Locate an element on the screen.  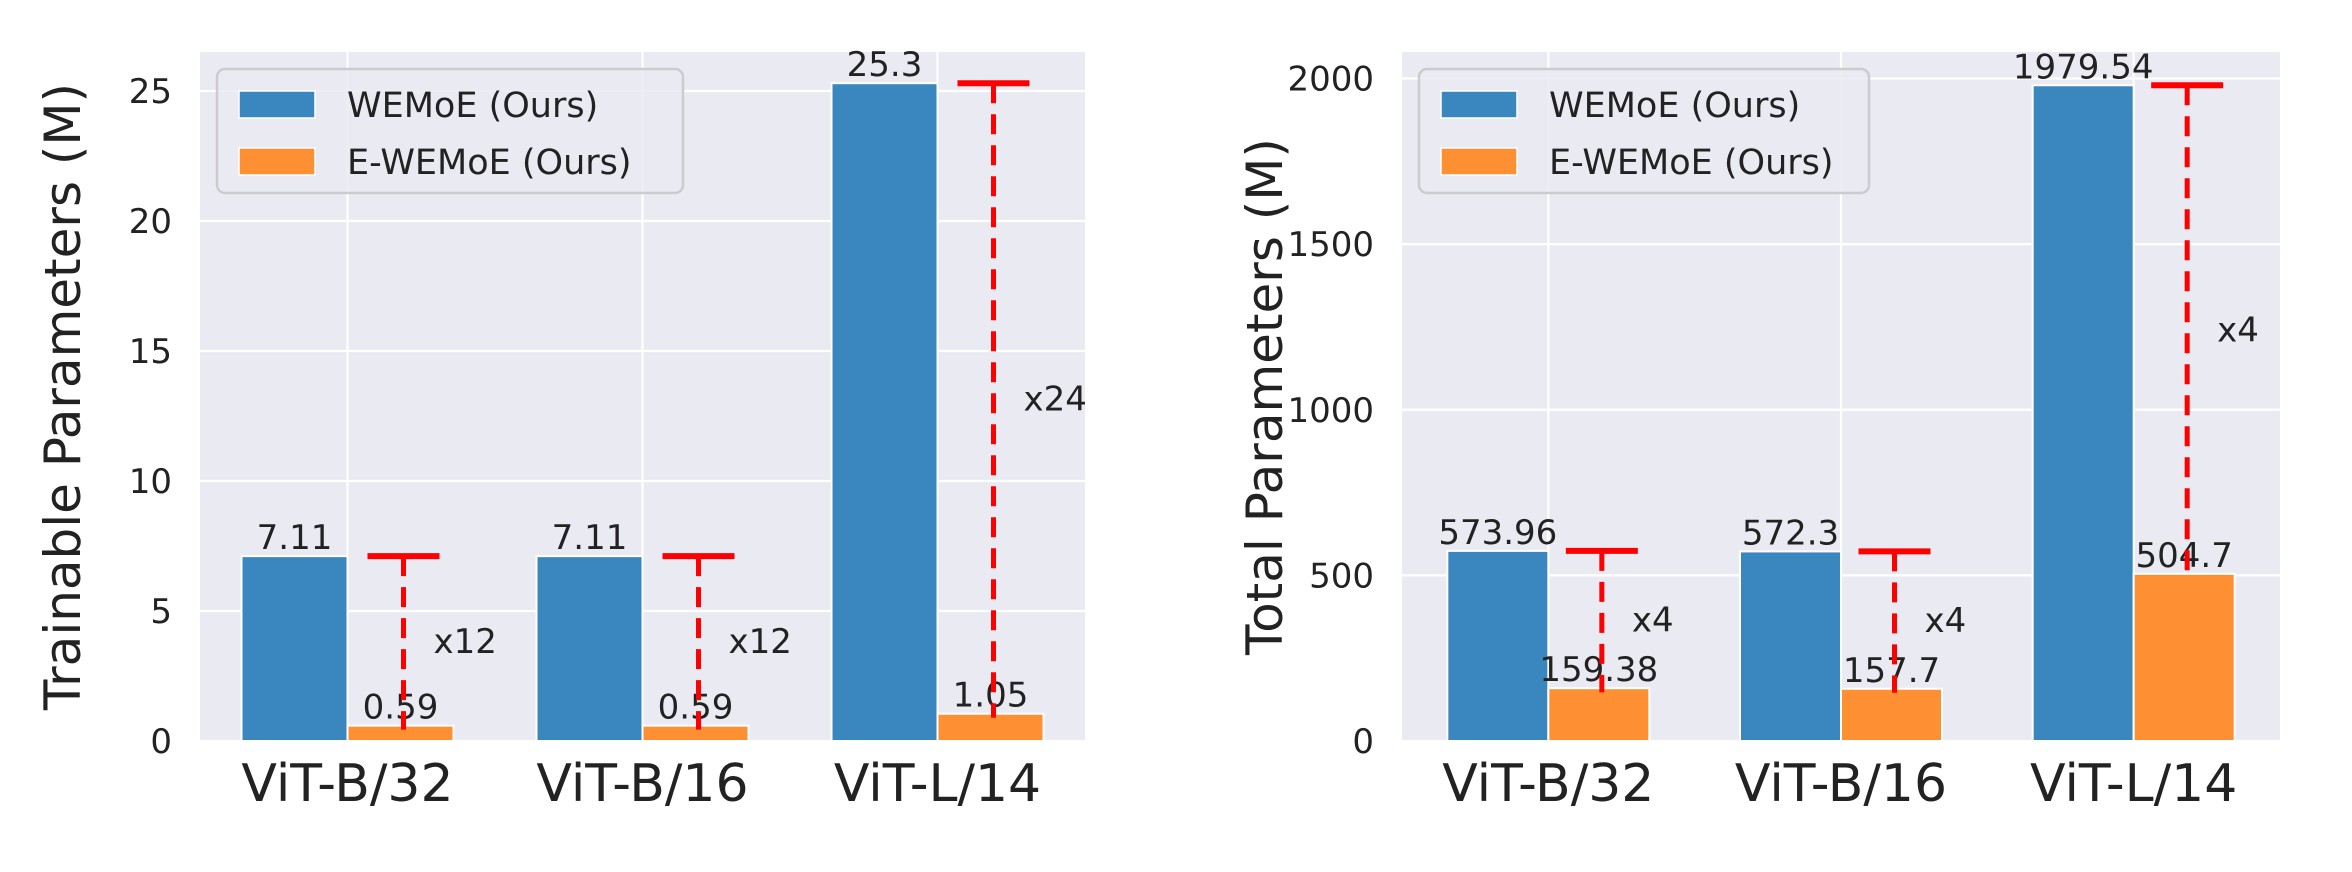
bar-value-label: 157.7 is located at coordinates (1891, 671).